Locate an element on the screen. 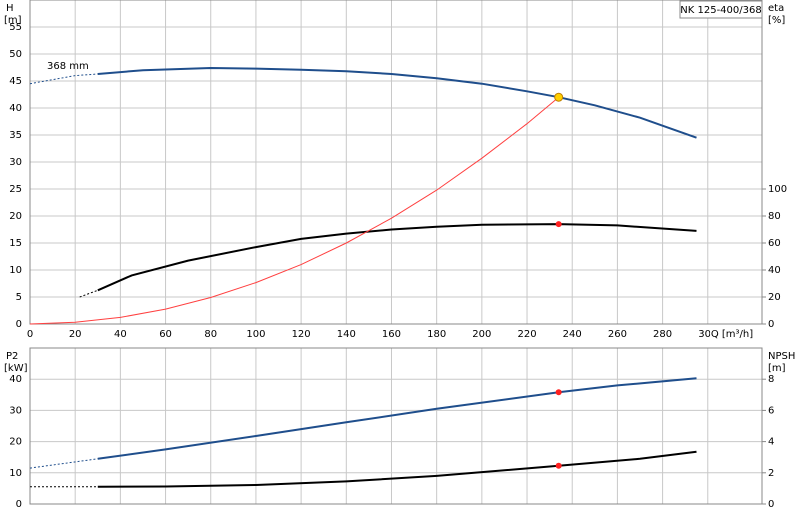 The image size is (800, 520). y-axis-label: H is located at coordinates (10, 8).